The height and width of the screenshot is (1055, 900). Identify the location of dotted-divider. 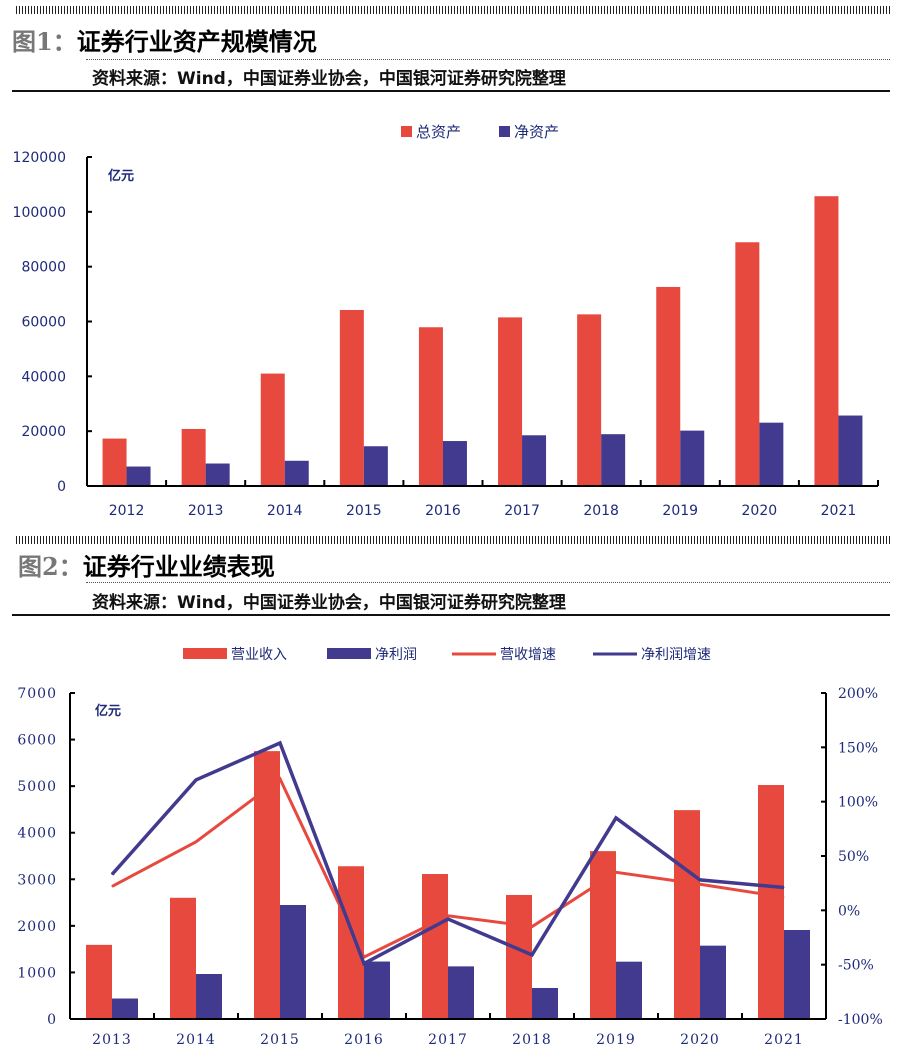
(488, 59).